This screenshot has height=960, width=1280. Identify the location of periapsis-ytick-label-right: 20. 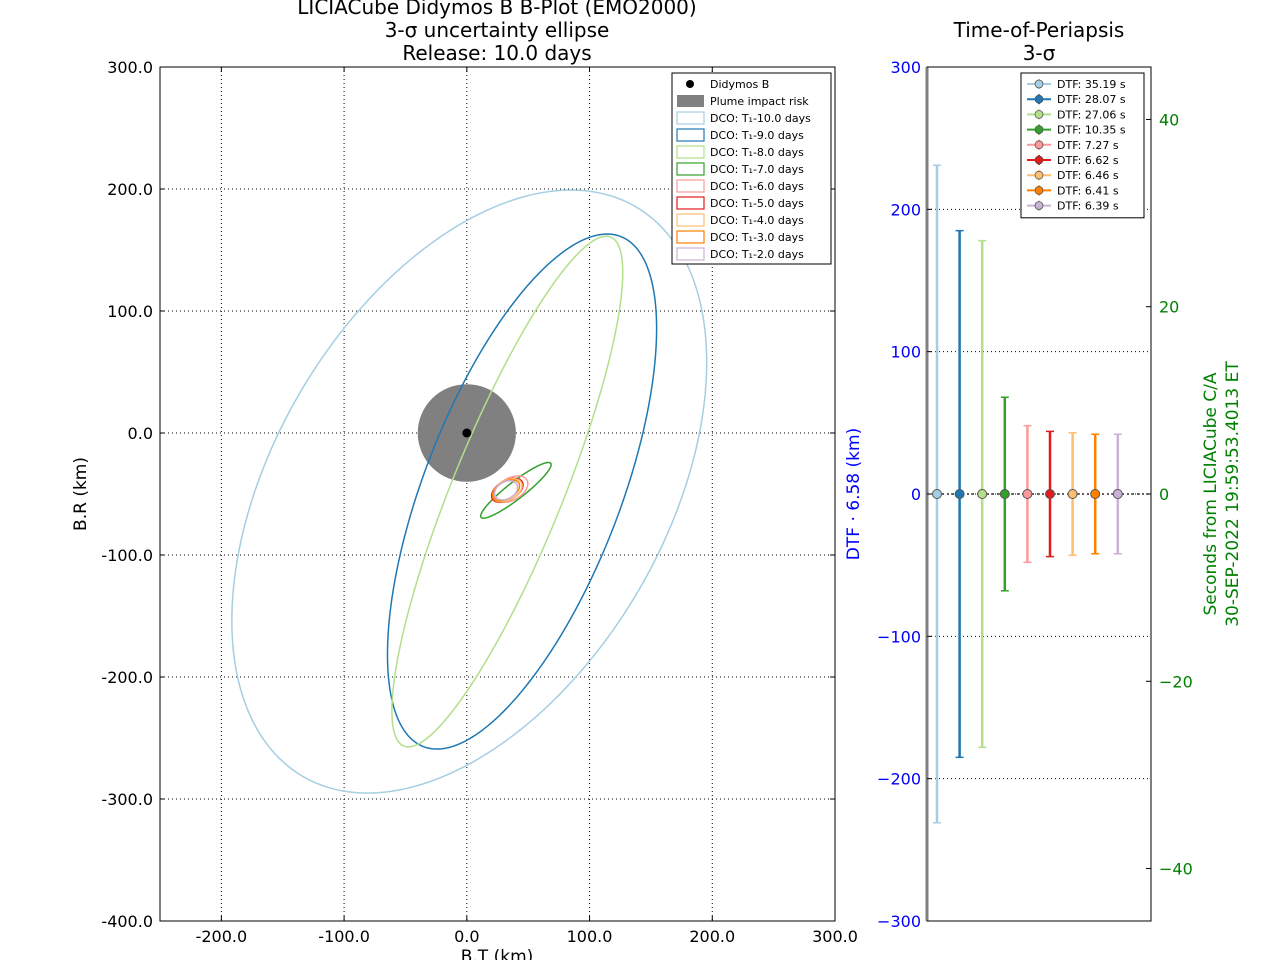
(1169, 307).